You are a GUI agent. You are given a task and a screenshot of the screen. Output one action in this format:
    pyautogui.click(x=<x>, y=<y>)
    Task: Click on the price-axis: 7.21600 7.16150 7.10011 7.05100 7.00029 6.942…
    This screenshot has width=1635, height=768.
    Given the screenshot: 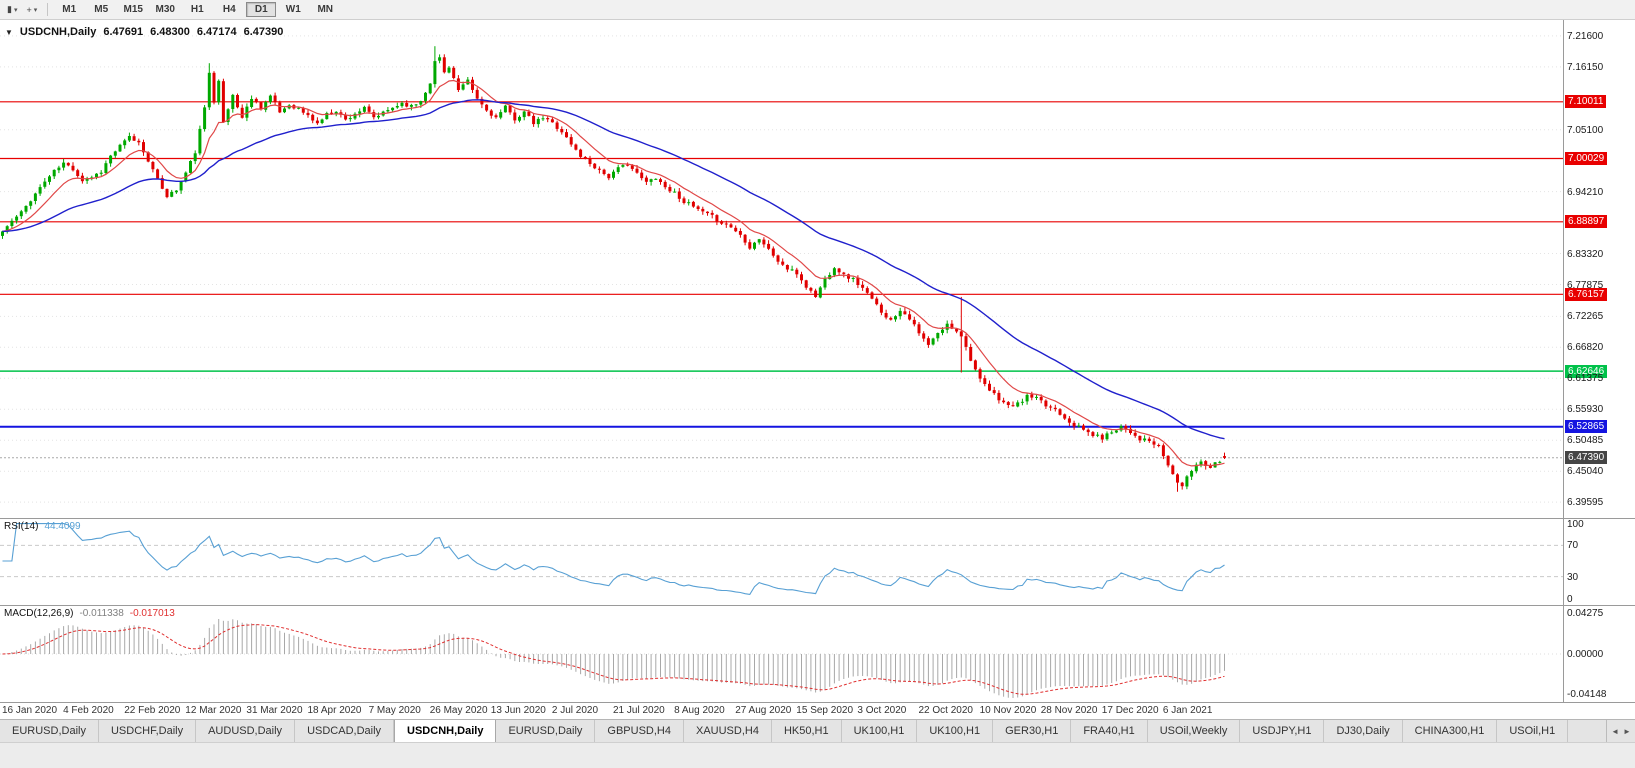 What is the action you would take?
    pyautogui.click(x=1599, y=269)
    